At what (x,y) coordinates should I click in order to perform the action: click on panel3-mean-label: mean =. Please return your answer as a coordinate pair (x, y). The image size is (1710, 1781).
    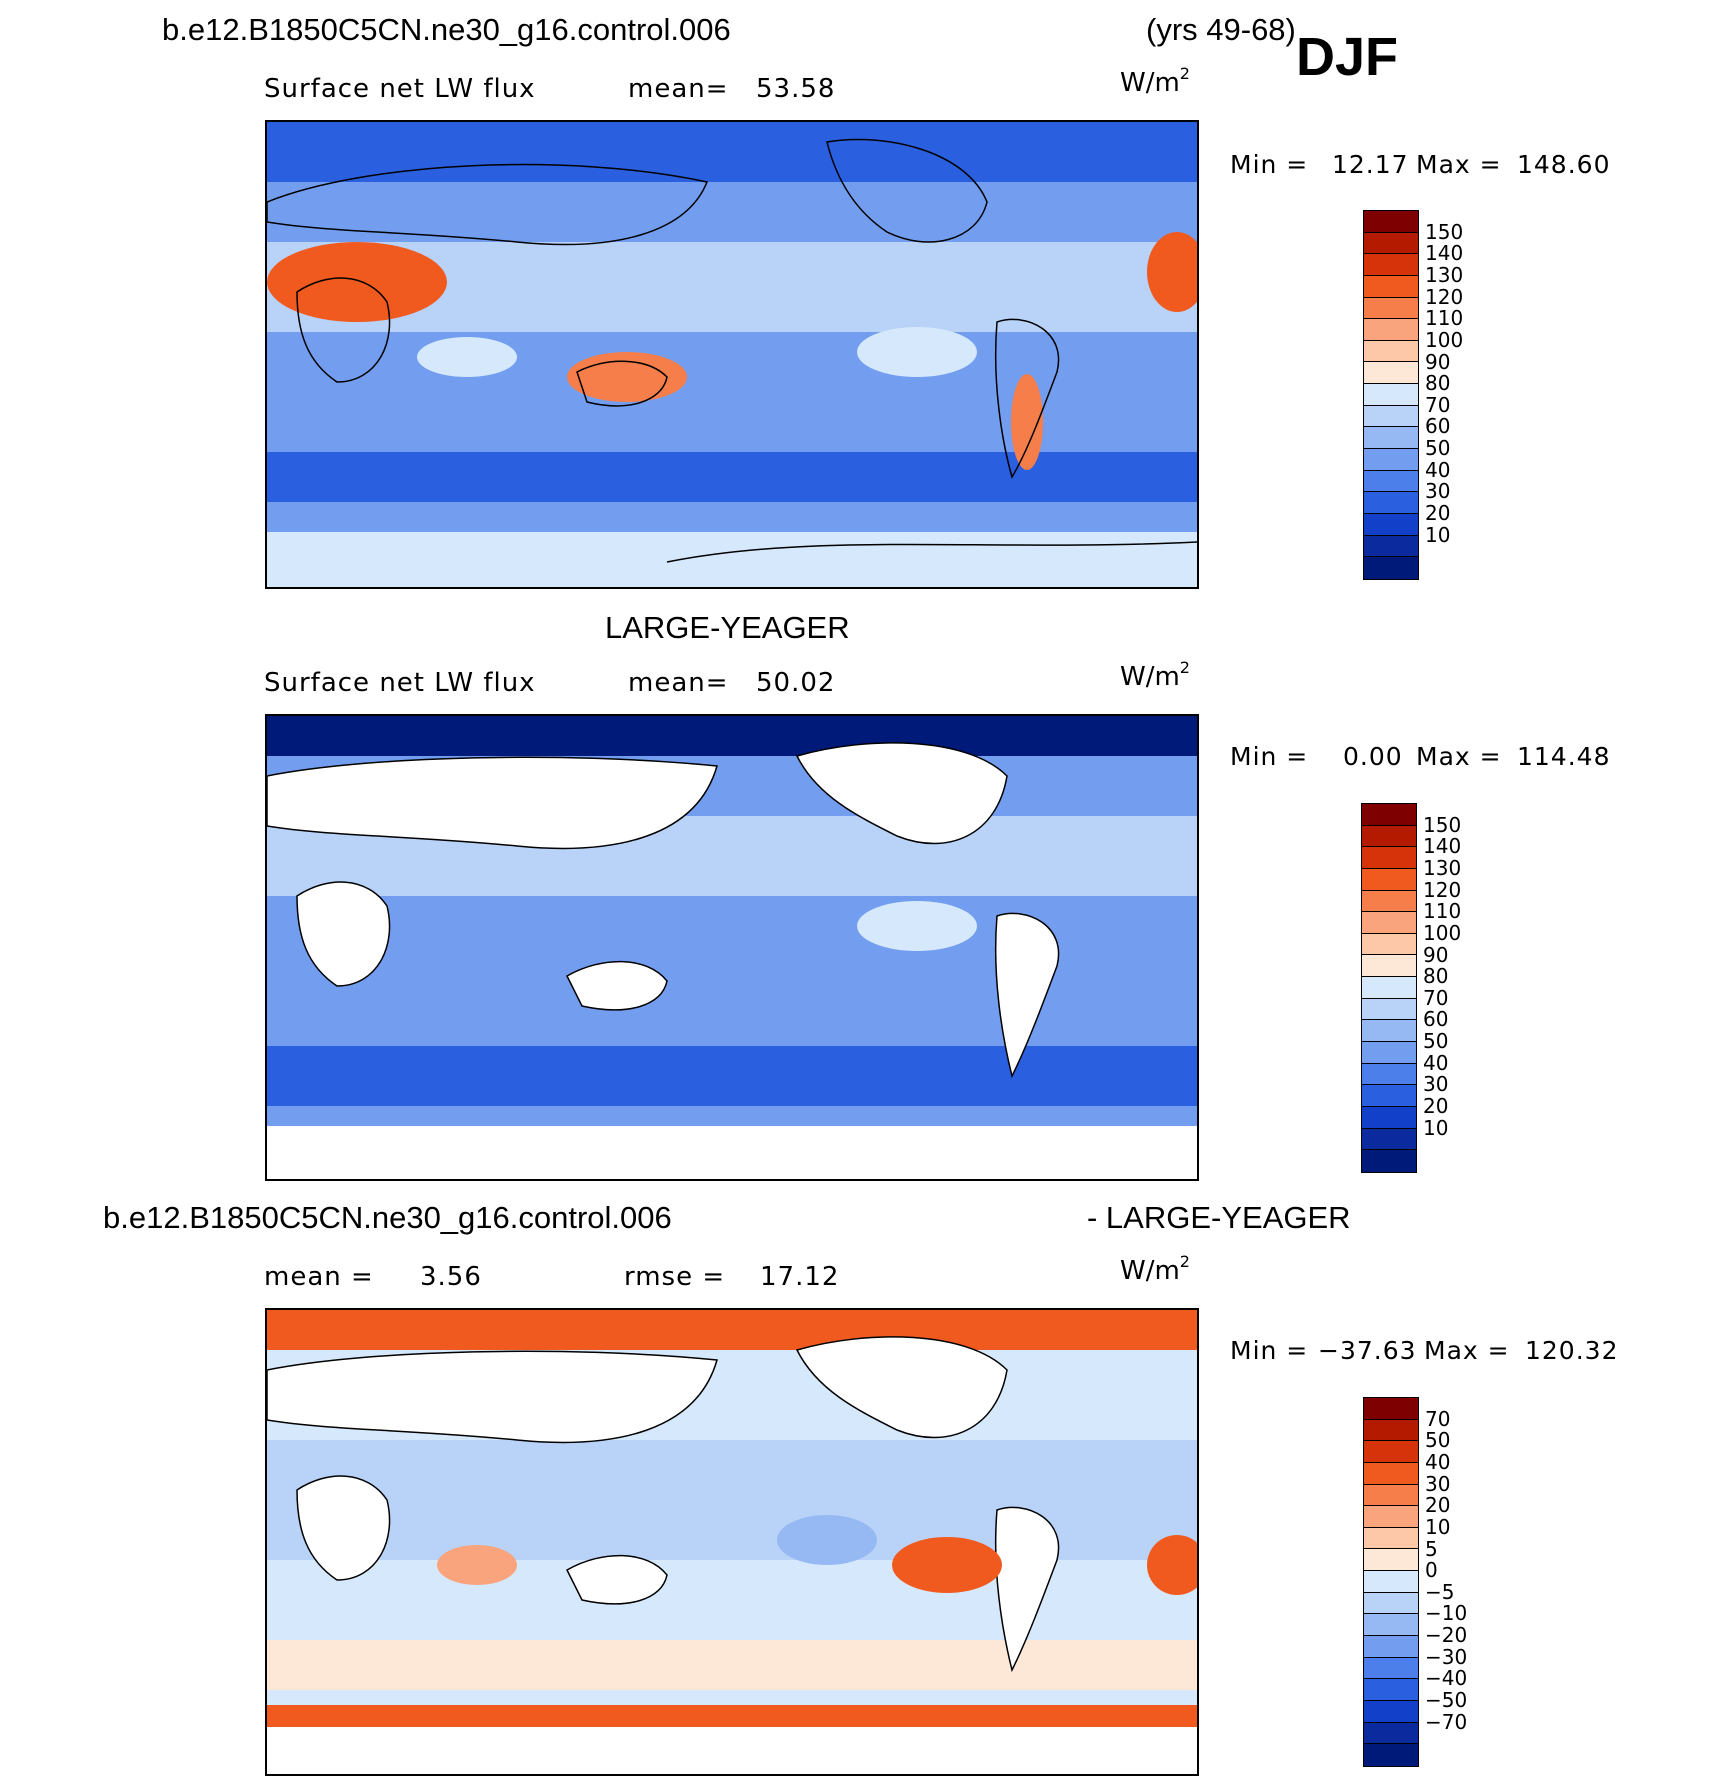
    Looking at the image, I should click on (319, 1277).